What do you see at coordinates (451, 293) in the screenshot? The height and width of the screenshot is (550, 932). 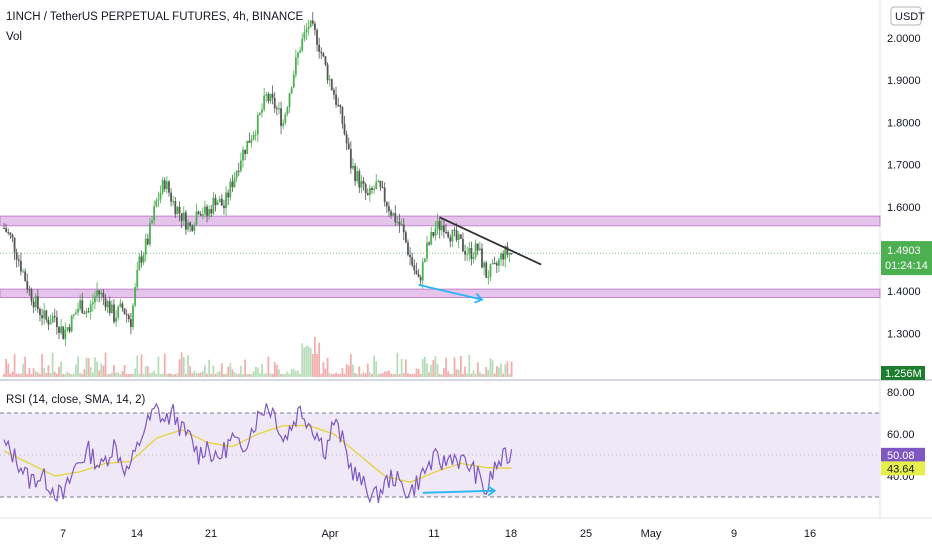 I see `price-divergence-arrow` at bounding box center [451, 293].